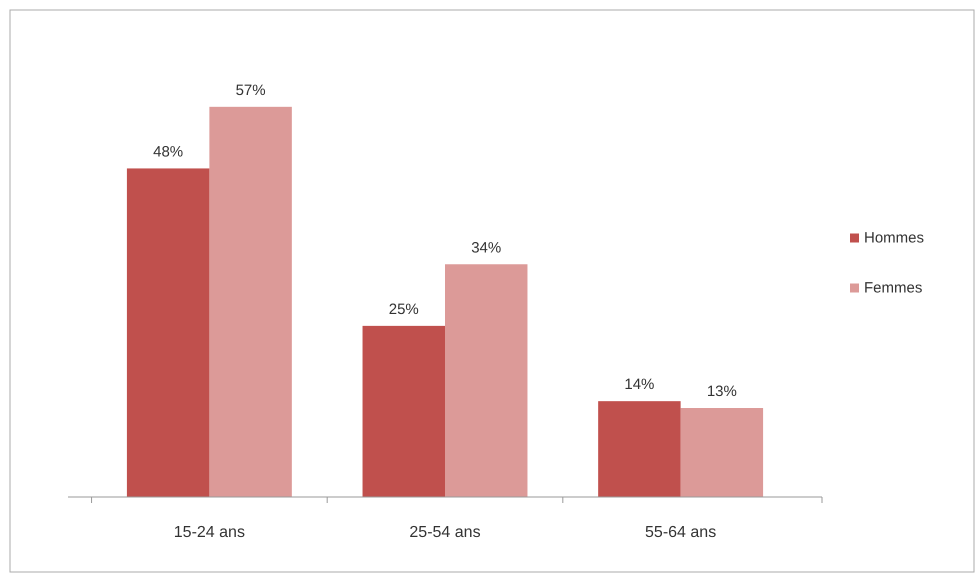  Describe the element at coordinates (209, 532) in the screenshot. I see `x-tick-label: 15-24 ans` at that location.